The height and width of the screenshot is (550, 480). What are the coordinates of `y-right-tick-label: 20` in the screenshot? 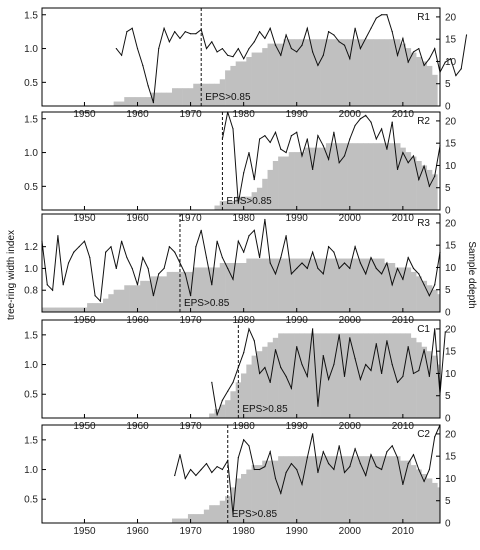 It's located at (451, 223).